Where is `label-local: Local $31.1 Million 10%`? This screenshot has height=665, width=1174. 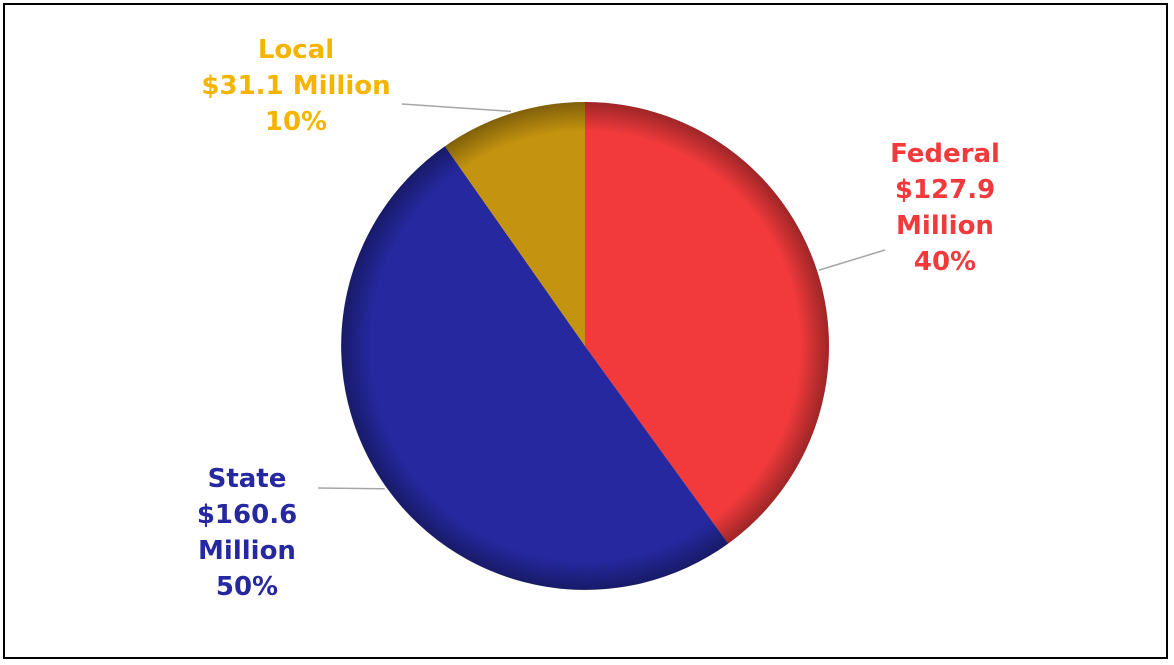
label-local: Local $31.1 Million 10% is located at coordinates (296, 86).